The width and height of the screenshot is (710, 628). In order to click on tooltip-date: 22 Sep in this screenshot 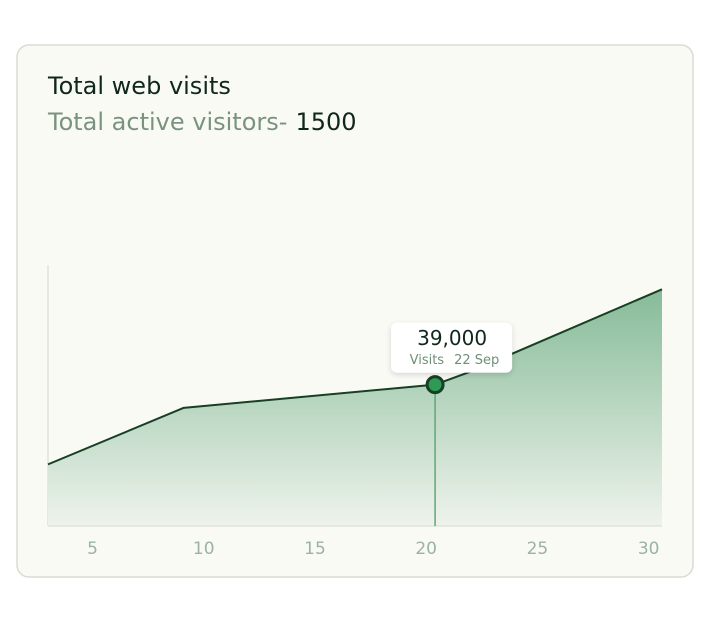, I will do `click(476, 360)`.